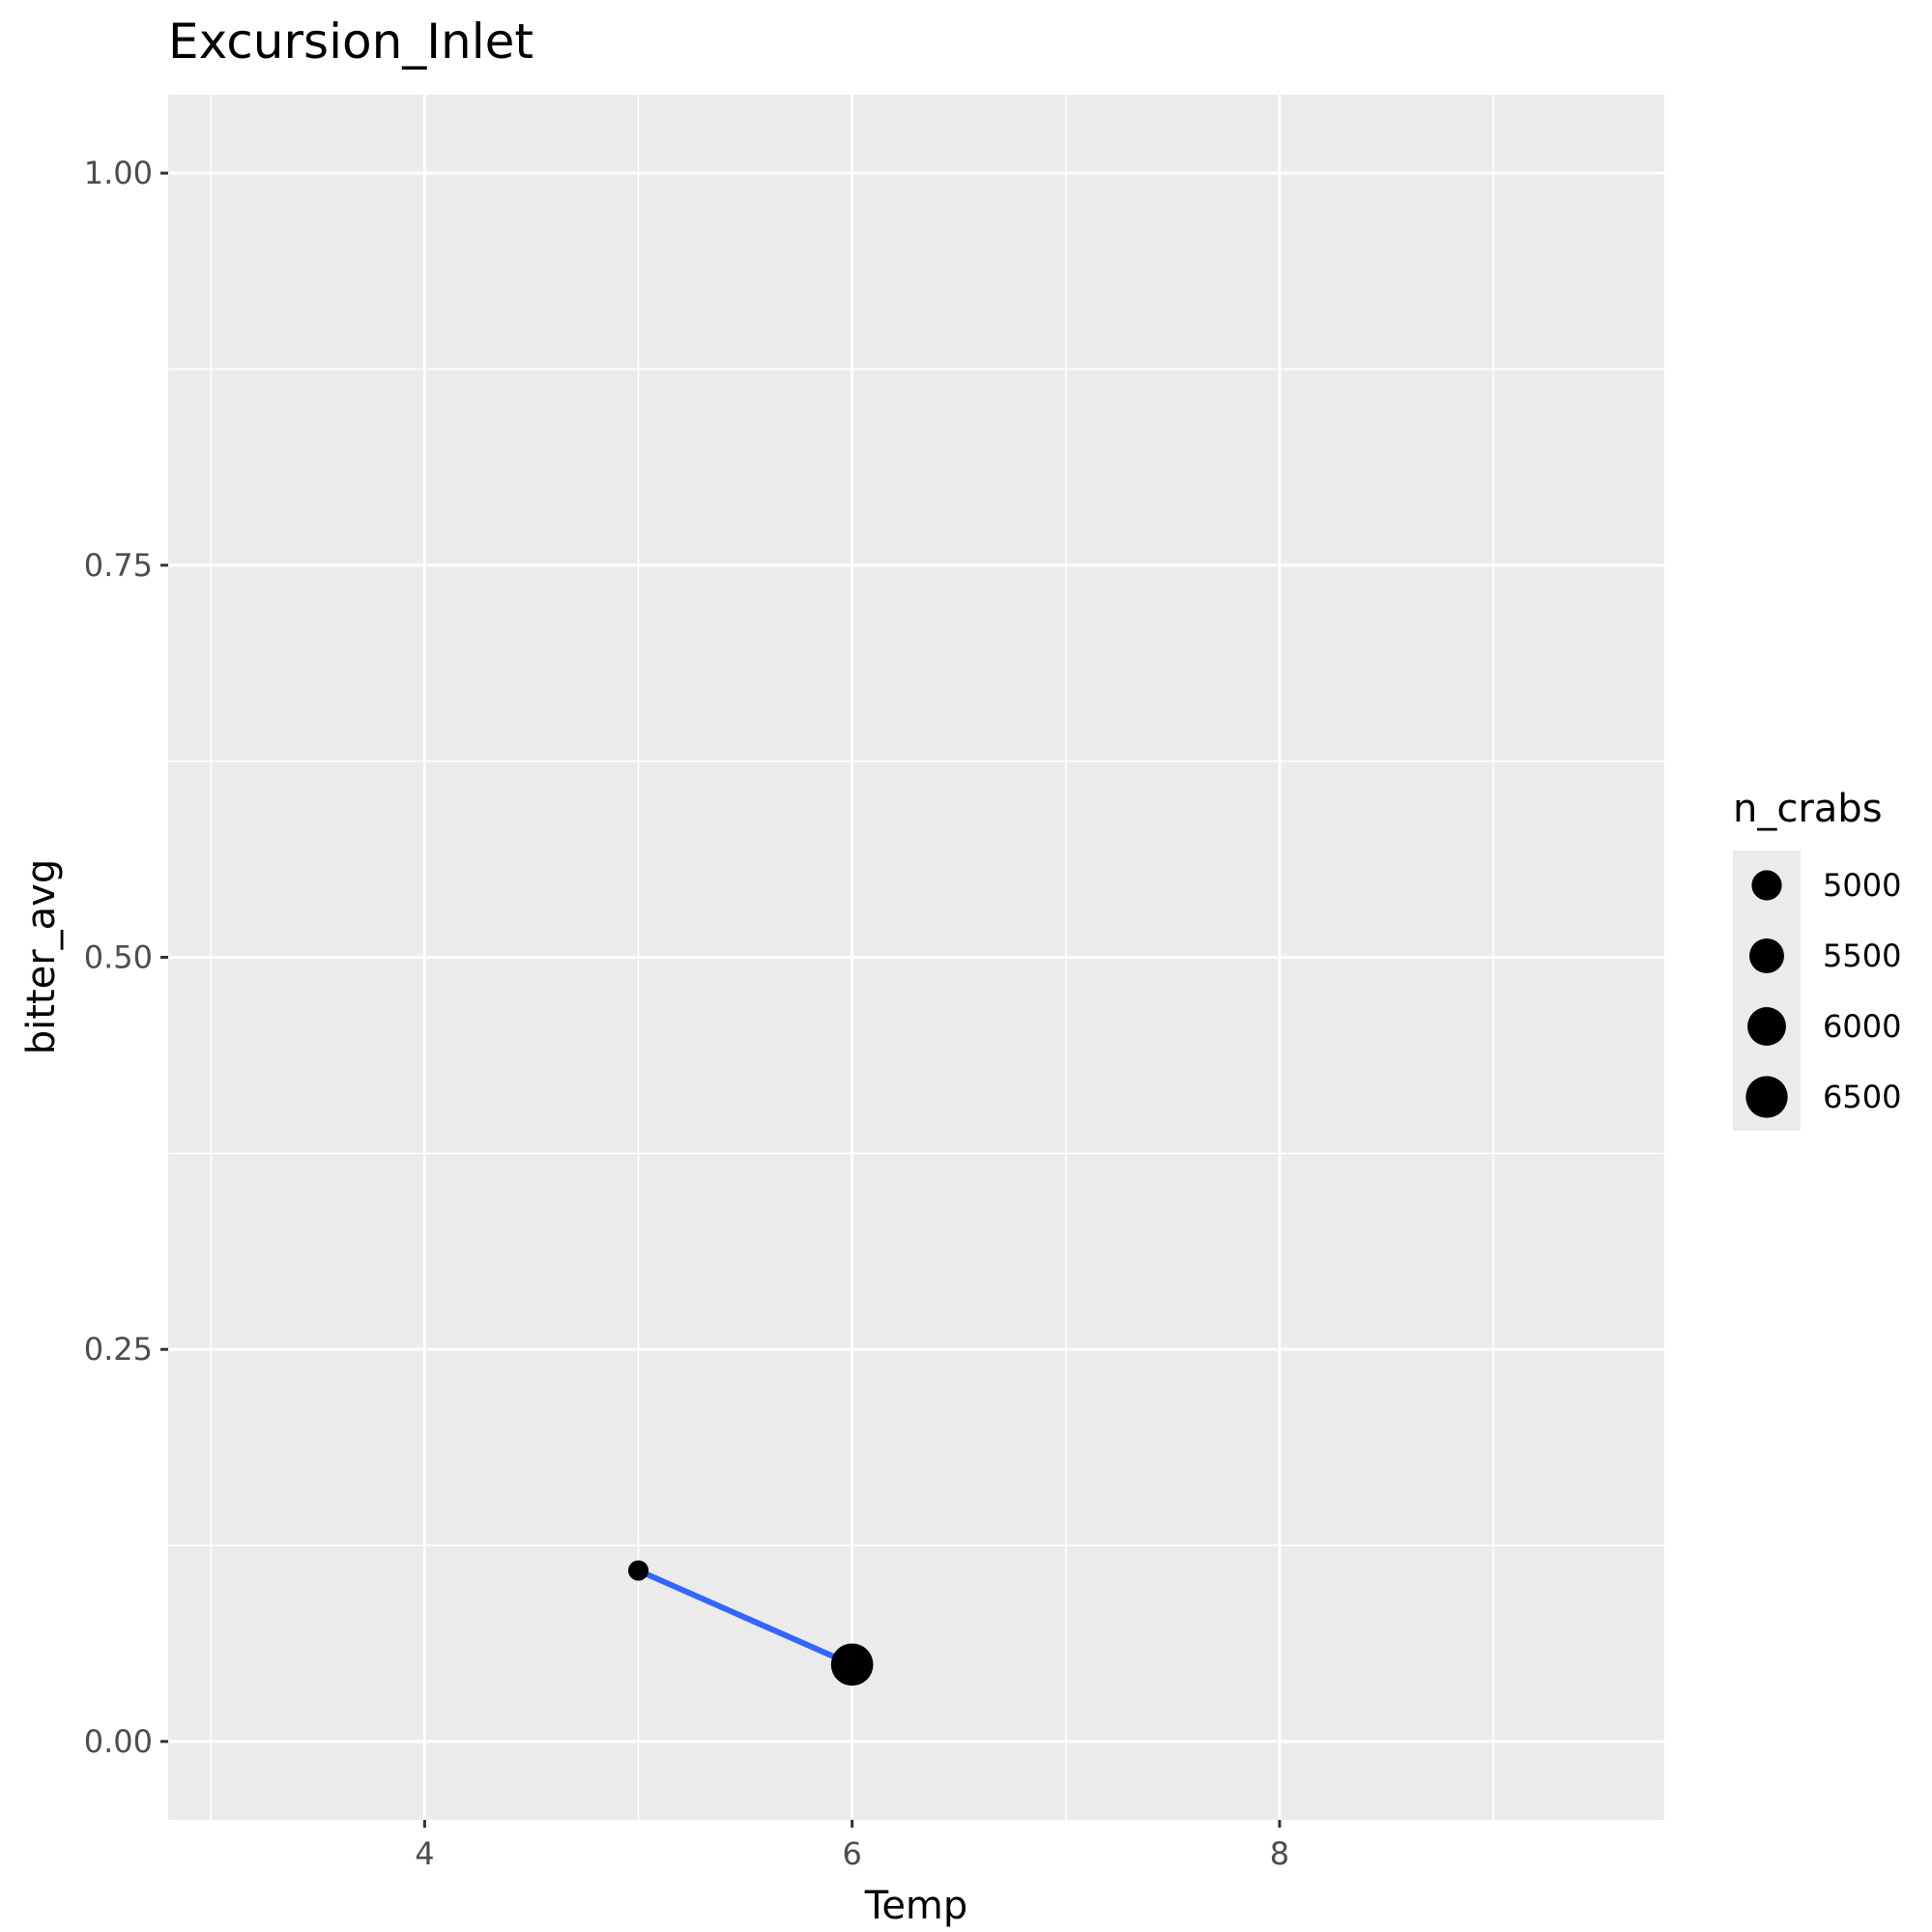 The height and width of the screenshot is (1932, 1932). Describe the element at coordinates (350, 42) in the screenshot. I see `chart-title: Excursion_Inlet` at that location.